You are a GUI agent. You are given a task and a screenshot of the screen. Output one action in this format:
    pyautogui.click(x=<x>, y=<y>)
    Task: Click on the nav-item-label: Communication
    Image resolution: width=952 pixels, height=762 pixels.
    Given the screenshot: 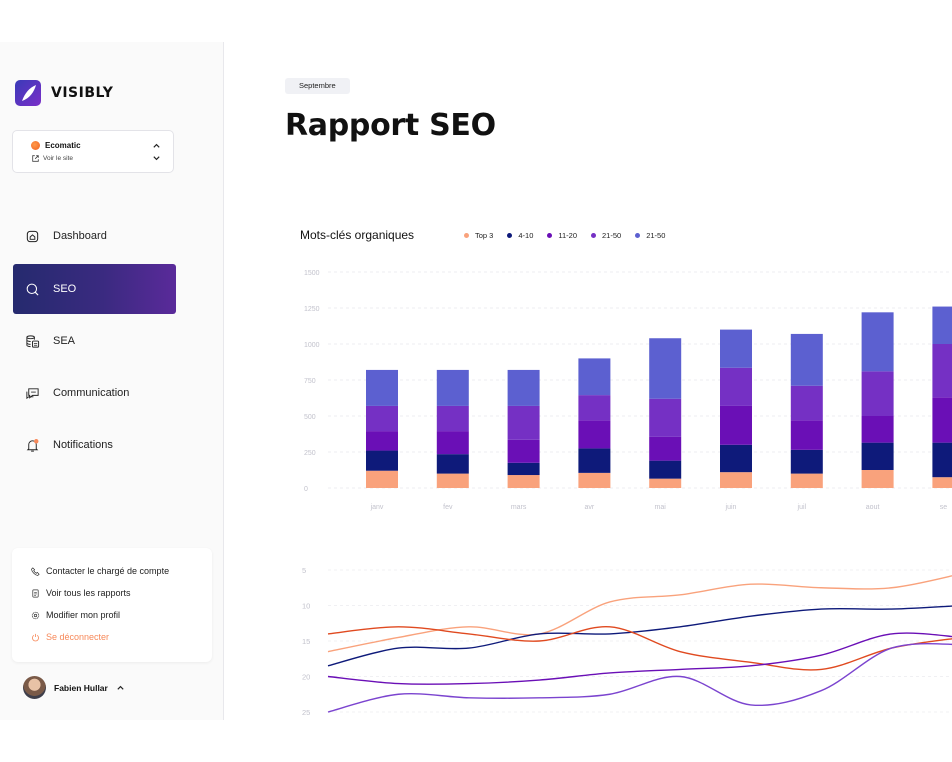 What is the action you would take?
    pyautogui.click(x=91, y=393)
    